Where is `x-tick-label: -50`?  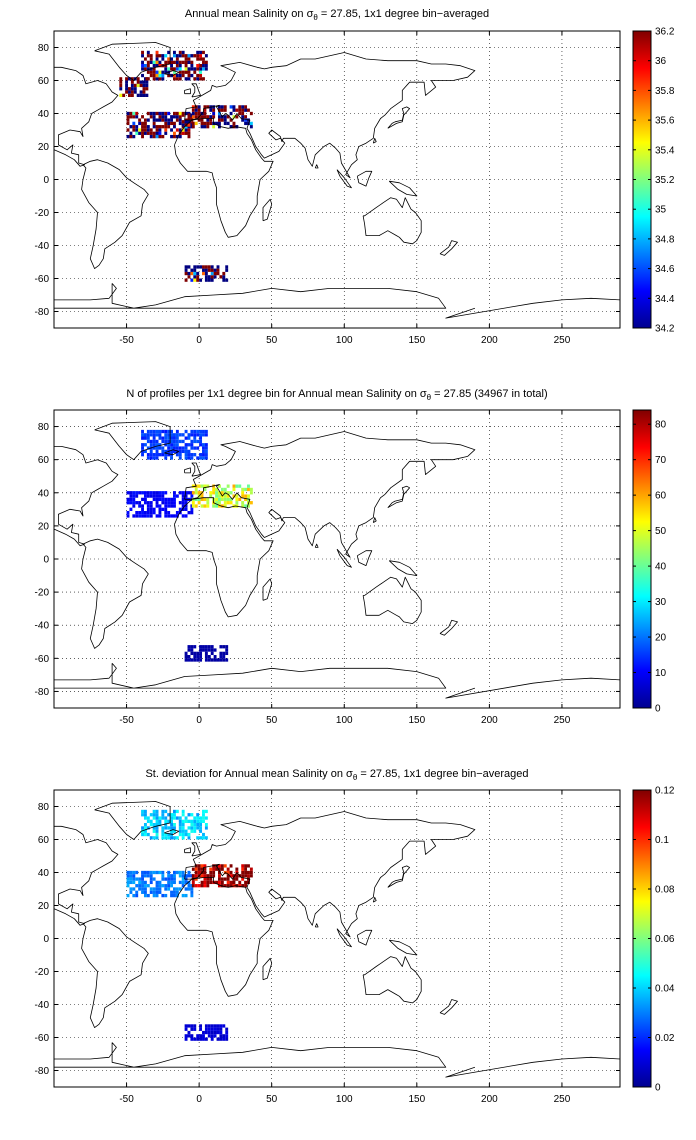
x-tick-label: -50 is located at coordinates (126, 1099).